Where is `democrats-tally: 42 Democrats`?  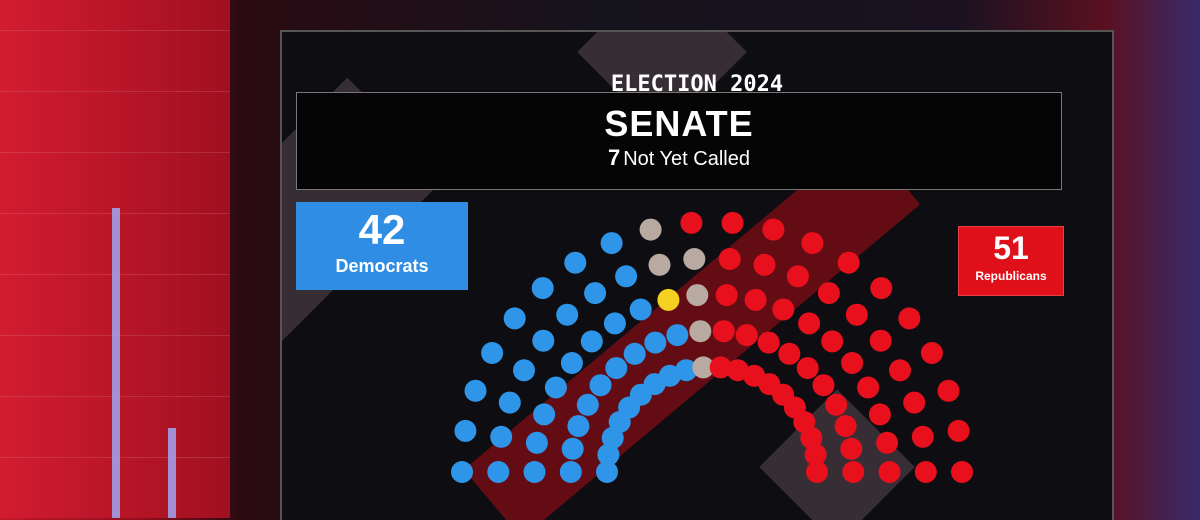 democrats-tally: 42 Democrats is located at coordinates (382, 246).